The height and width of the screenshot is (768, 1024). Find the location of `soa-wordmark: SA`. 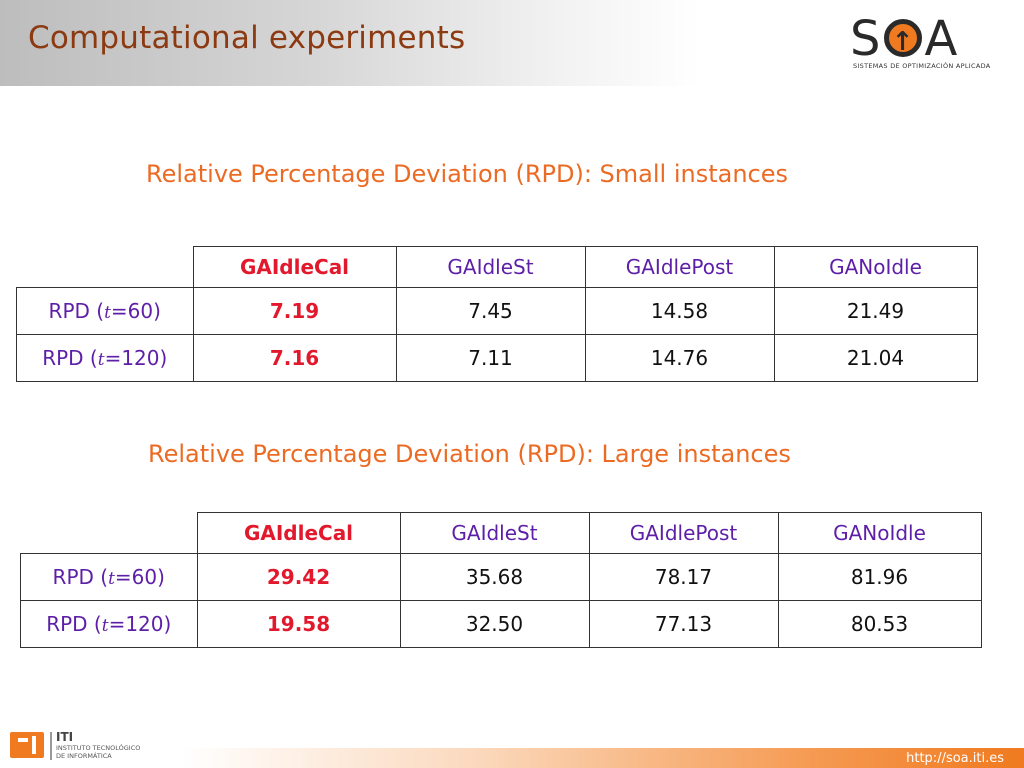

soa-wordmark: SA is located at coordinates (904, 40).